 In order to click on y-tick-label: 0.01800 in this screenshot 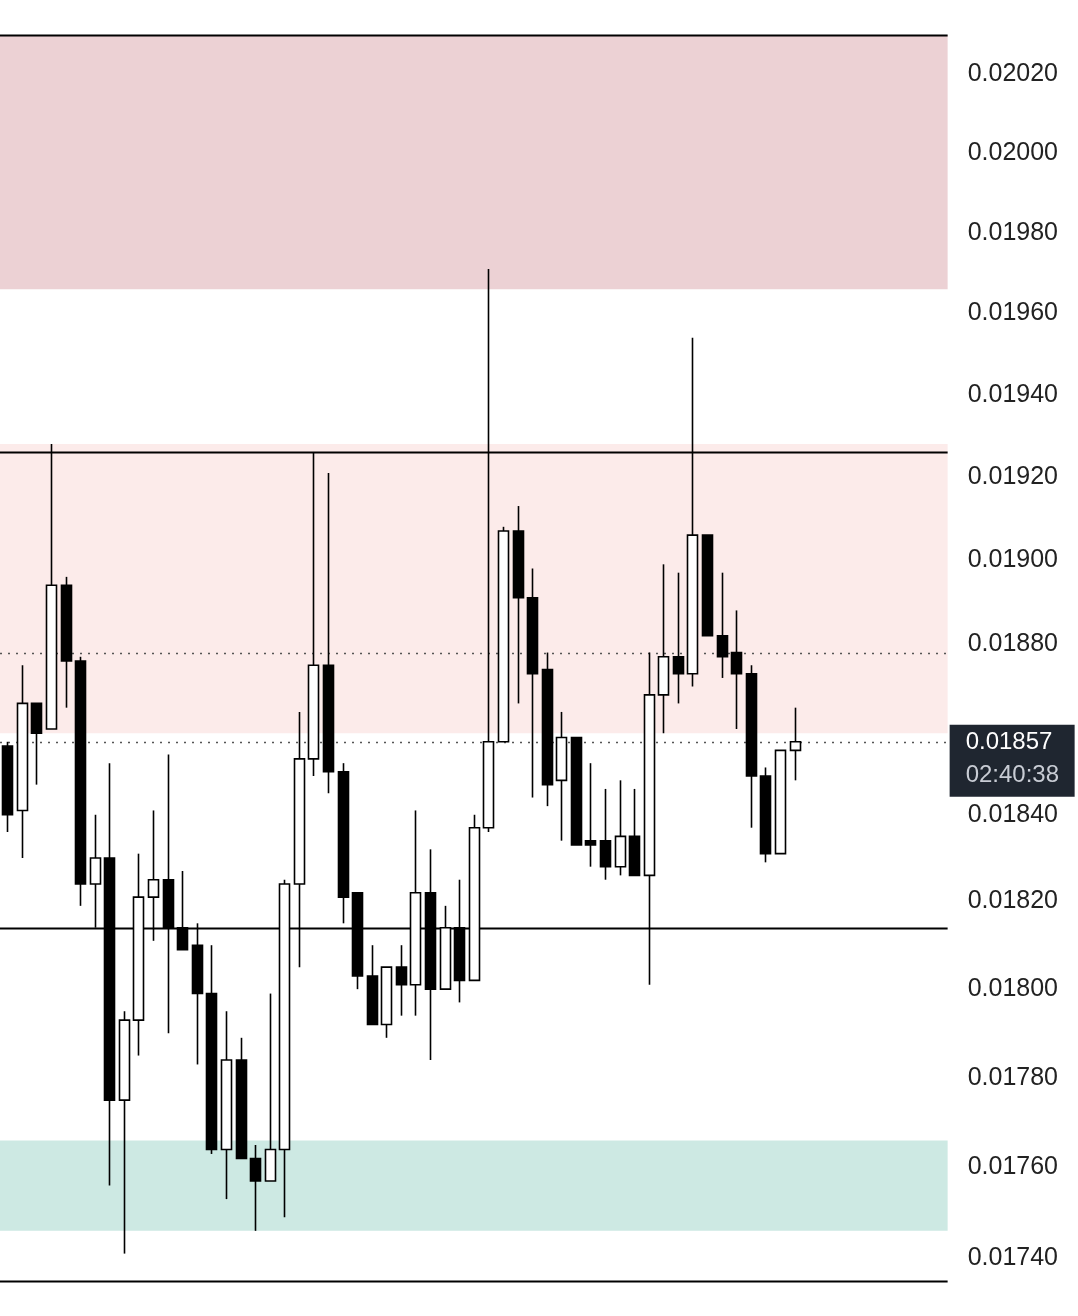, I will do `click(1013, 987)`.